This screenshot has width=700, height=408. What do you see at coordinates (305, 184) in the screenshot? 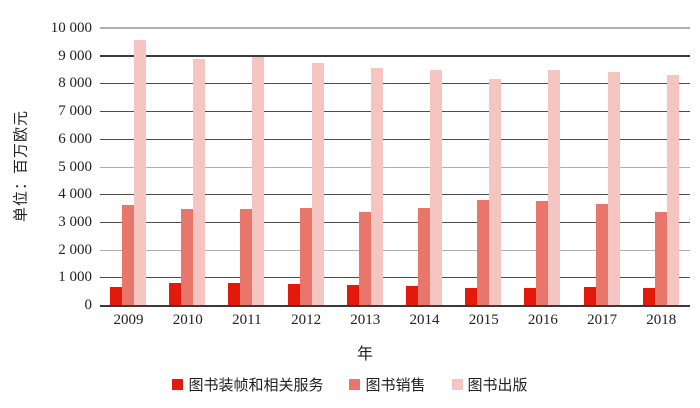
I see `bar-cluster-2012` at bounding box center [305, 184].